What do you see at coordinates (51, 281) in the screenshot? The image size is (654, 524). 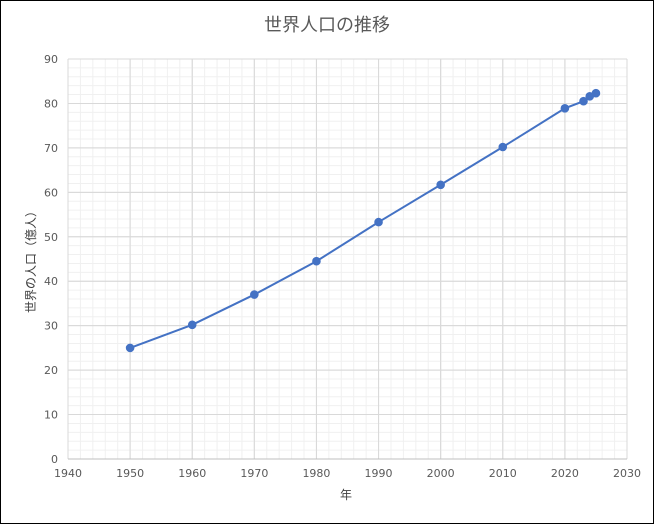 I see `y-tick-label: 40` at bounding box center [51, 281].